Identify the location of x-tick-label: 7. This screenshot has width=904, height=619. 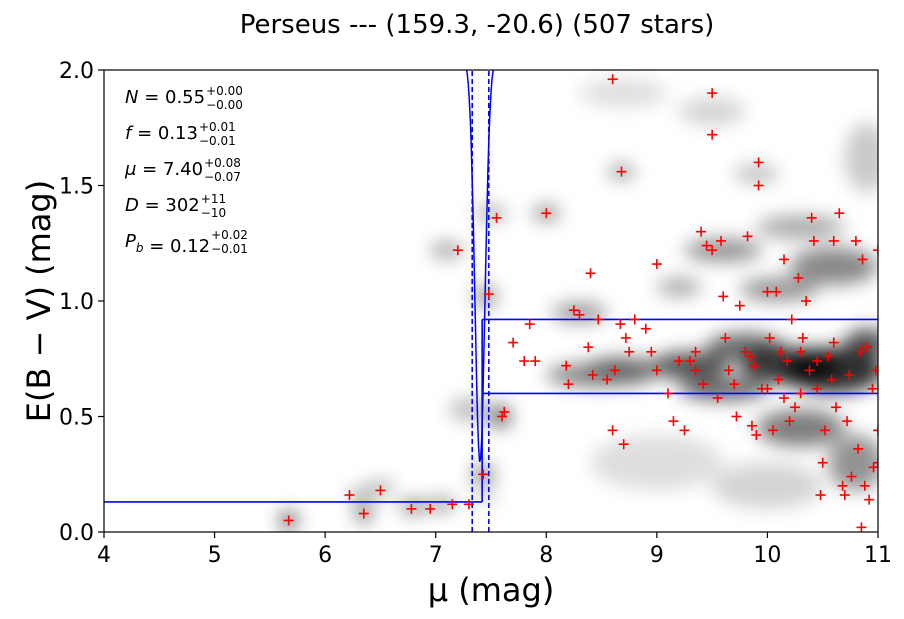
(436, 555).